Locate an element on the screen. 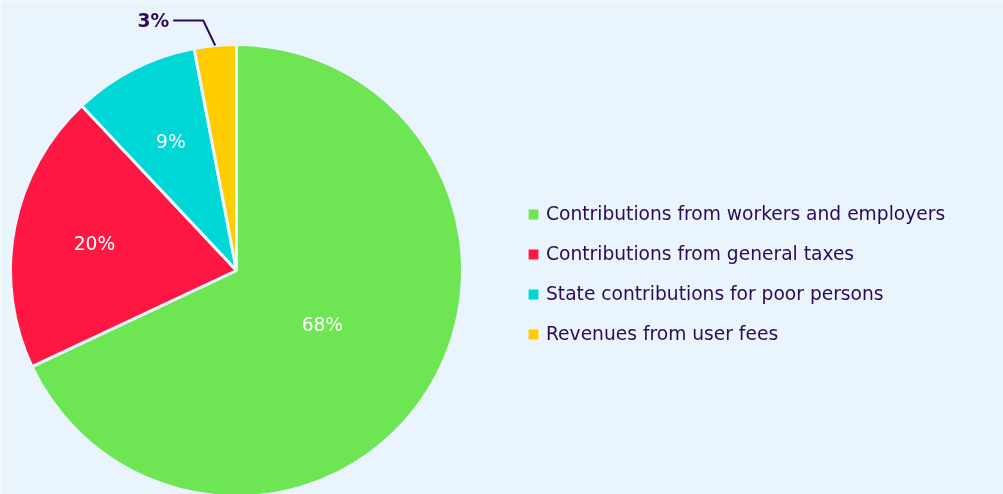 The width and height of the screenshot is (1003, 494). legend-label: State contributions for poor persons is located at coordinates (715, 293).